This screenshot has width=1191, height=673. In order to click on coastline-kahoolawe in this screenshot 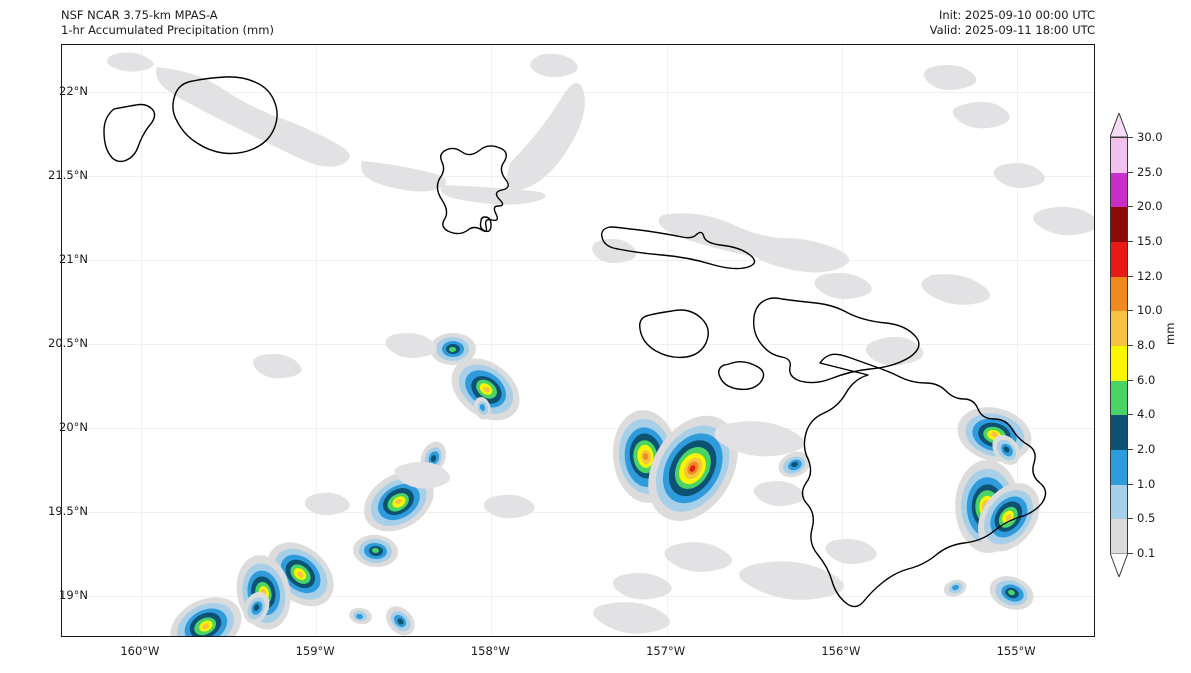, I will do `click(741, 375)`.